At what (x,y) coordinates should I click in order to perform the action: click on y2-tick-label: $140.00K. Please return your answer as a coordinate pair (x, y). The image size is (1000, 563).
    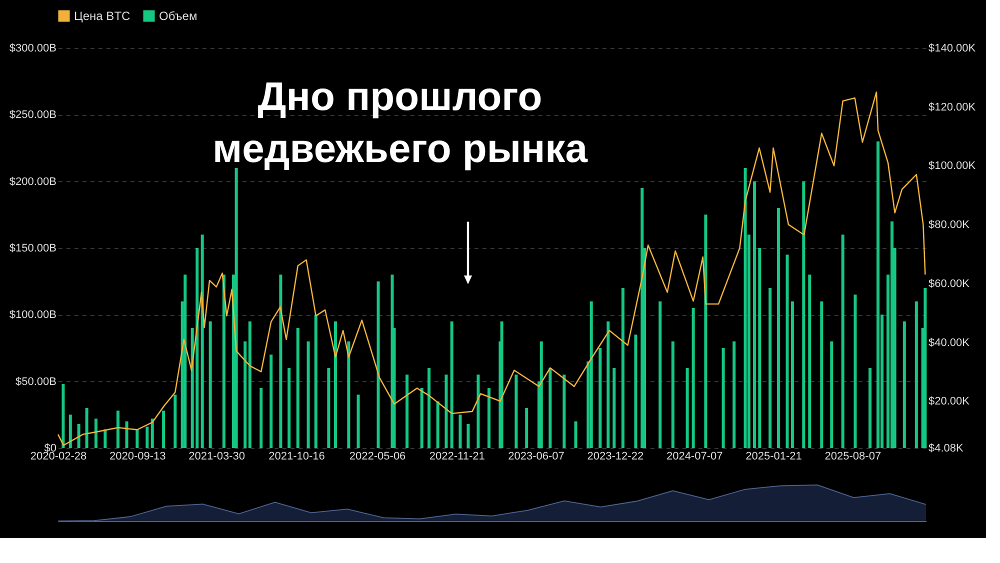
    Looking at the image, I should click on (952, 48).